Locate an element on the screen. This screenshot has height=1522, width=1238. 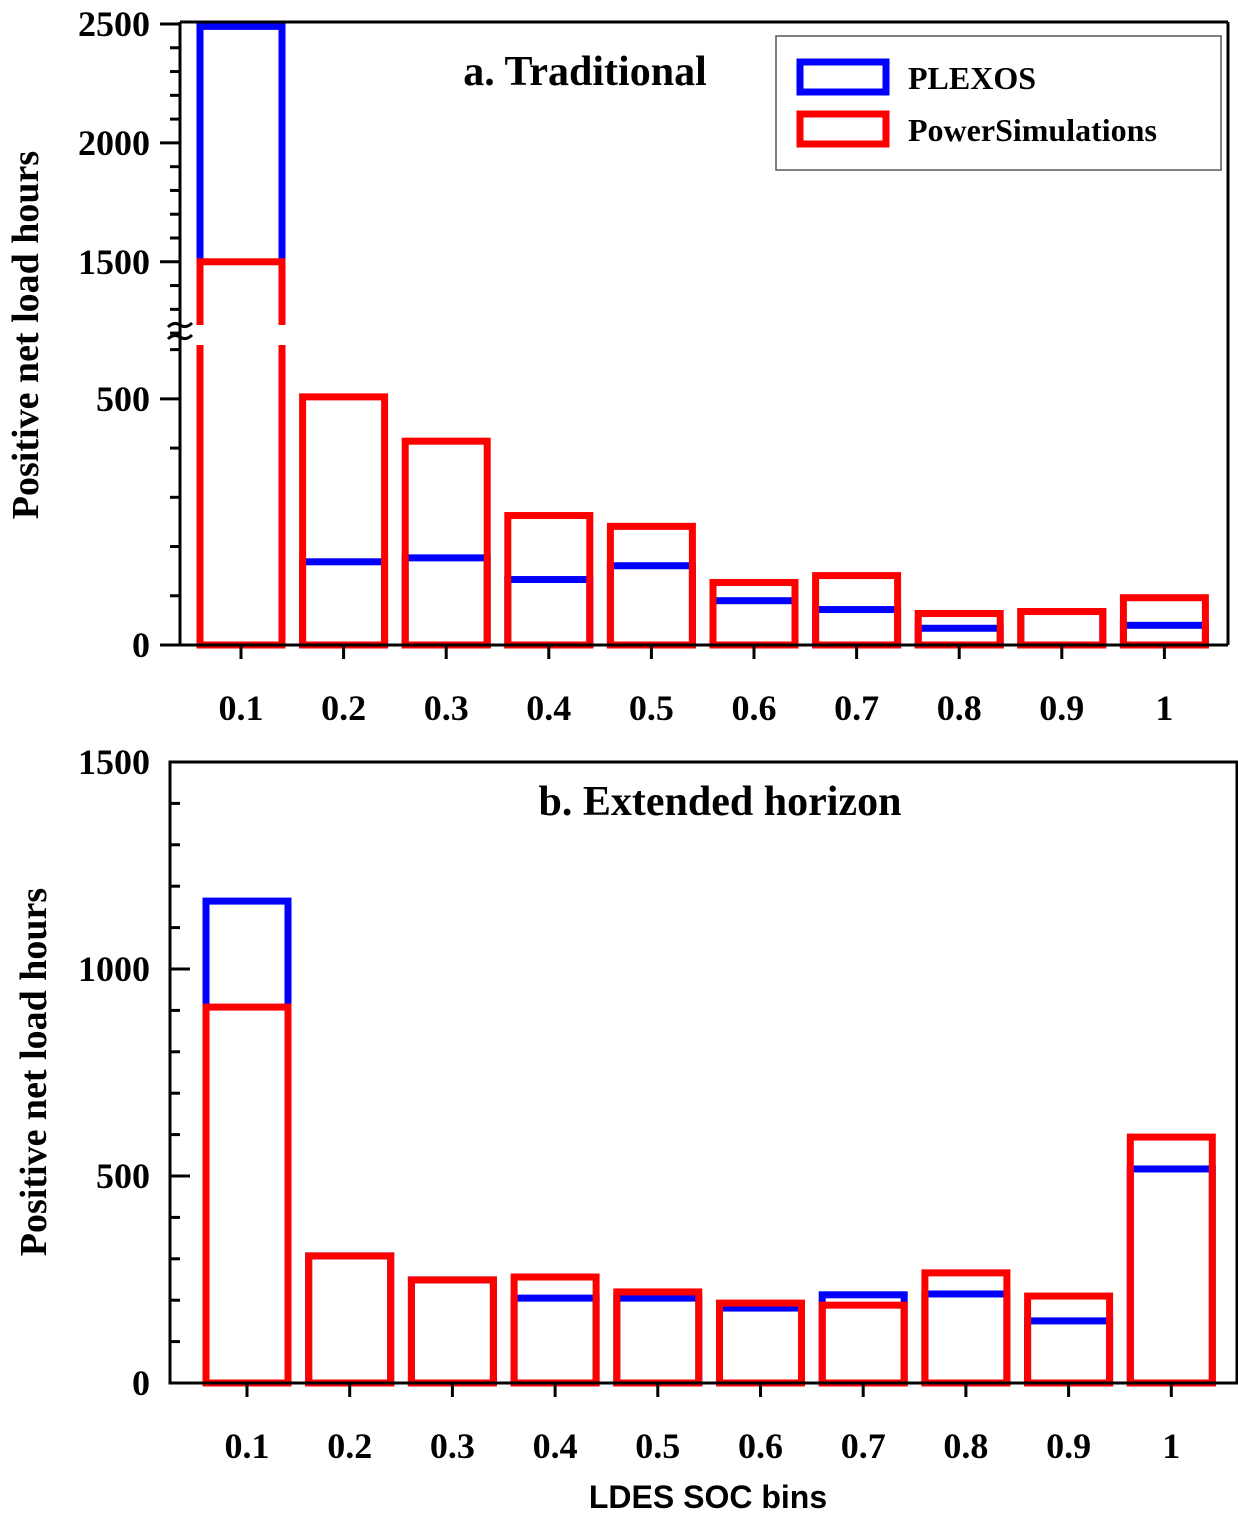
y-tick-label: 1000 is located at coordinates (114, 969).